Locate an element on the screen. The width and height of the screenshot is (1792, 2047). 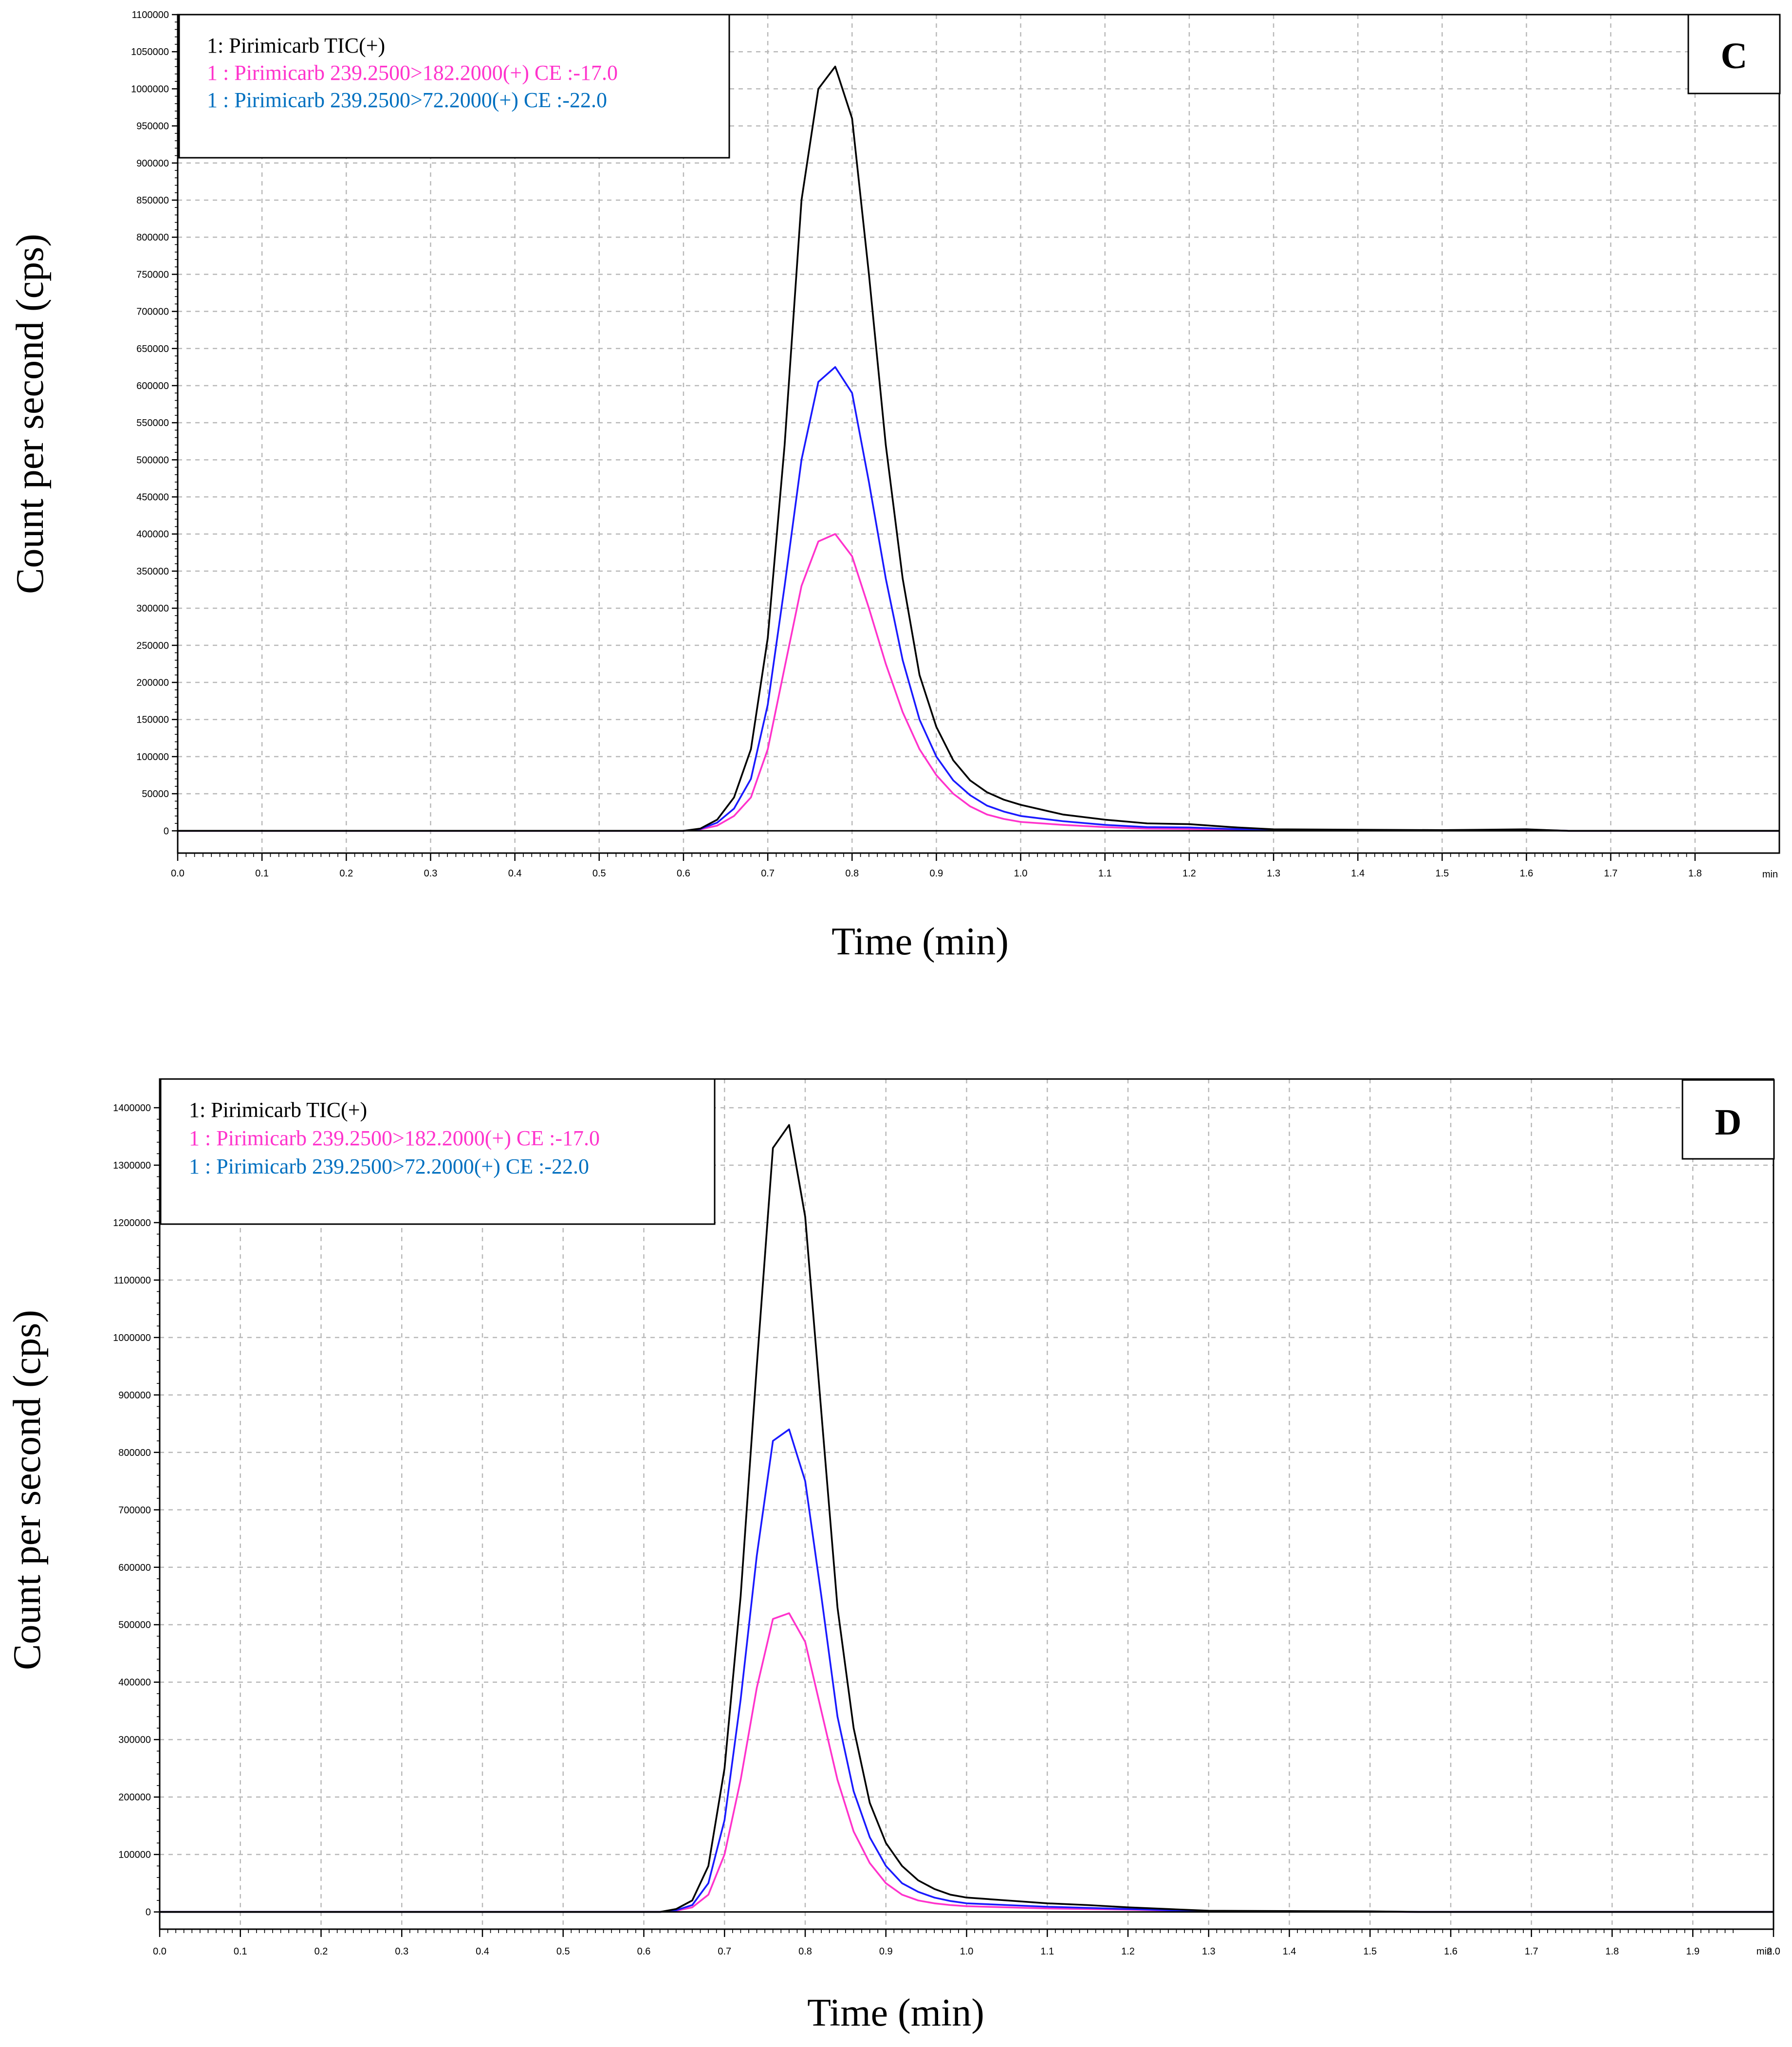
x-tick-label: 1.7 is located at coordinates (1531, 1951).